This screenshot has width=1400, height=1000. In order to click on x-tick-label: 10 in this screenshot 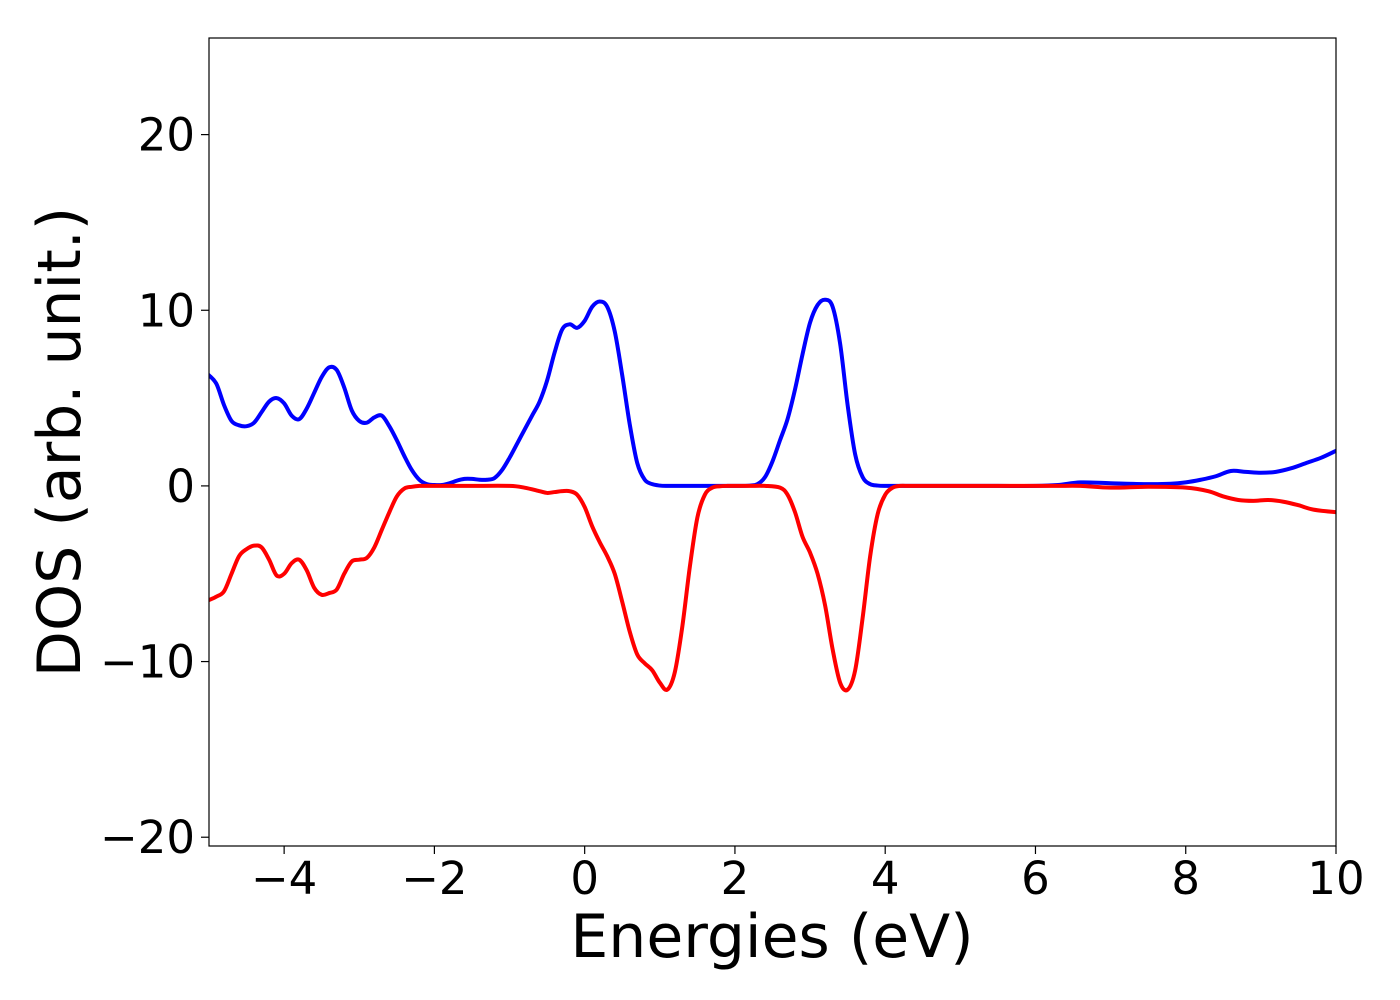, I will do `click(1335, 878)`.